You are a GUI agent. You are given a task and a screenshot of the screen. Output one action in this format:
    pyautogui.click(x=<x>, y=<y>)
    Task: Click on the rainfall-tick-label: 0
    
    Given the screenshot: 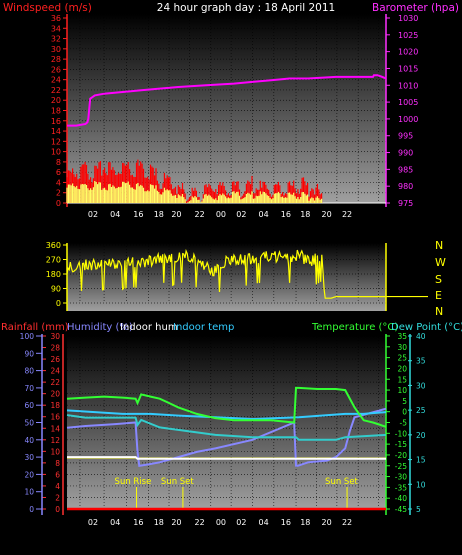 What is the action you would take?
    pyautogui.click(x=57, y=509)
    